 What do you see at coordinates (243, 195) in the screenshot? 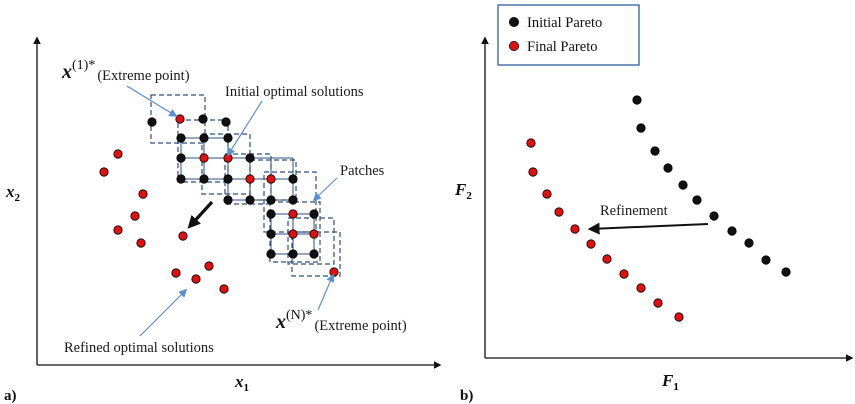
I see `solution-dots` at bounding box center [243, 195].